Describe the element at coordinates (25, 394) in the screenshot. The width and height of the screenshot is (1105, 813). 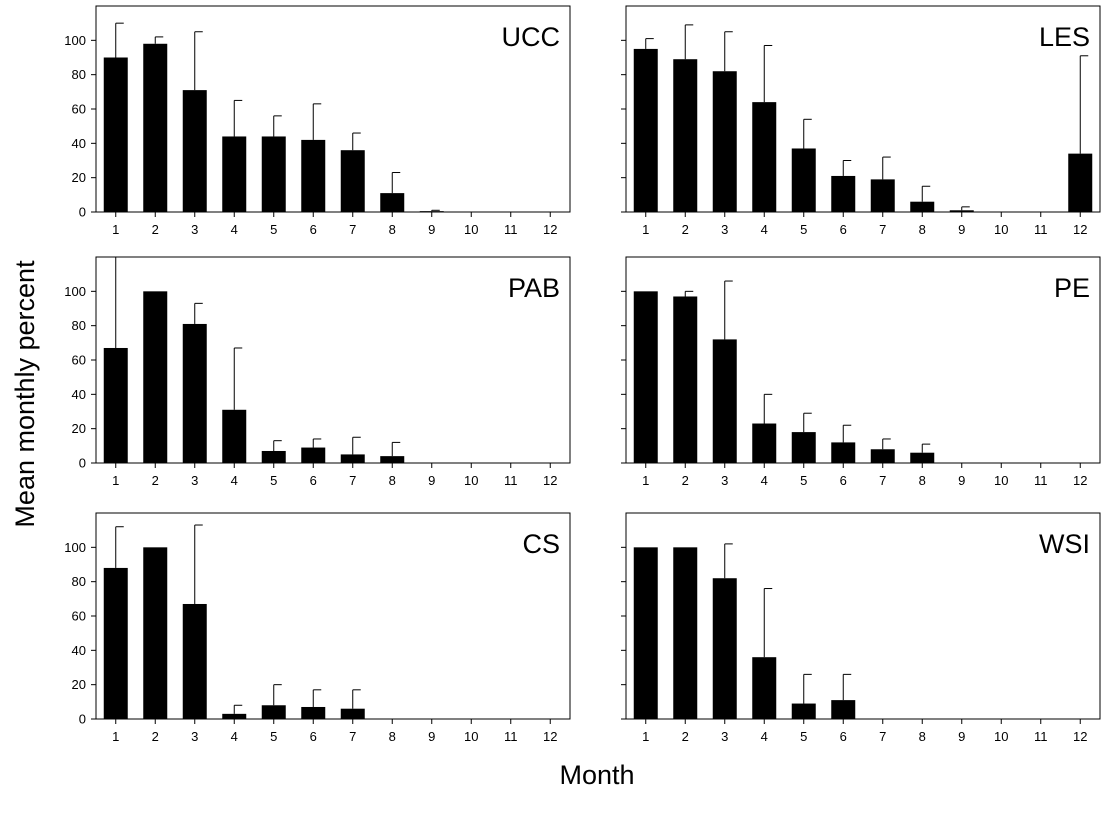
I see `y-axis-title: Mean monthly percent` at that location.